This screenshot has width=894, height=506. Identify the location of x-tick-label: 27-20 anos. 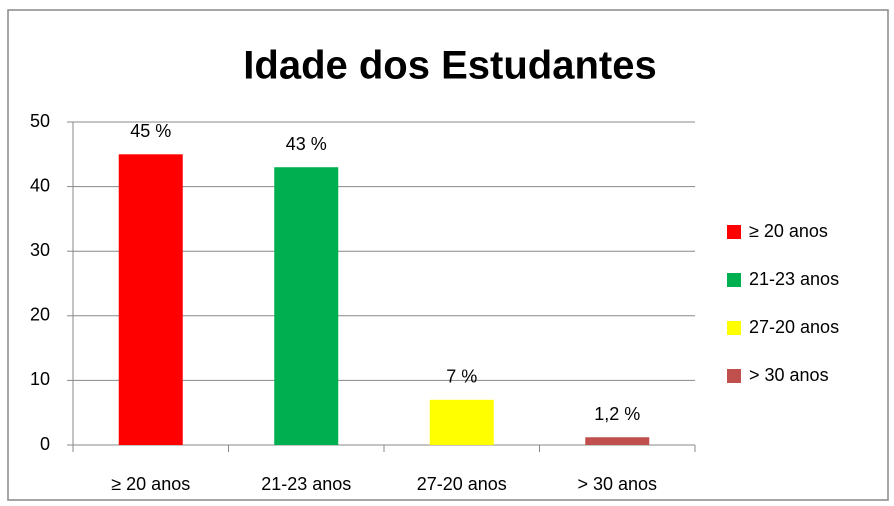
(462, 484).